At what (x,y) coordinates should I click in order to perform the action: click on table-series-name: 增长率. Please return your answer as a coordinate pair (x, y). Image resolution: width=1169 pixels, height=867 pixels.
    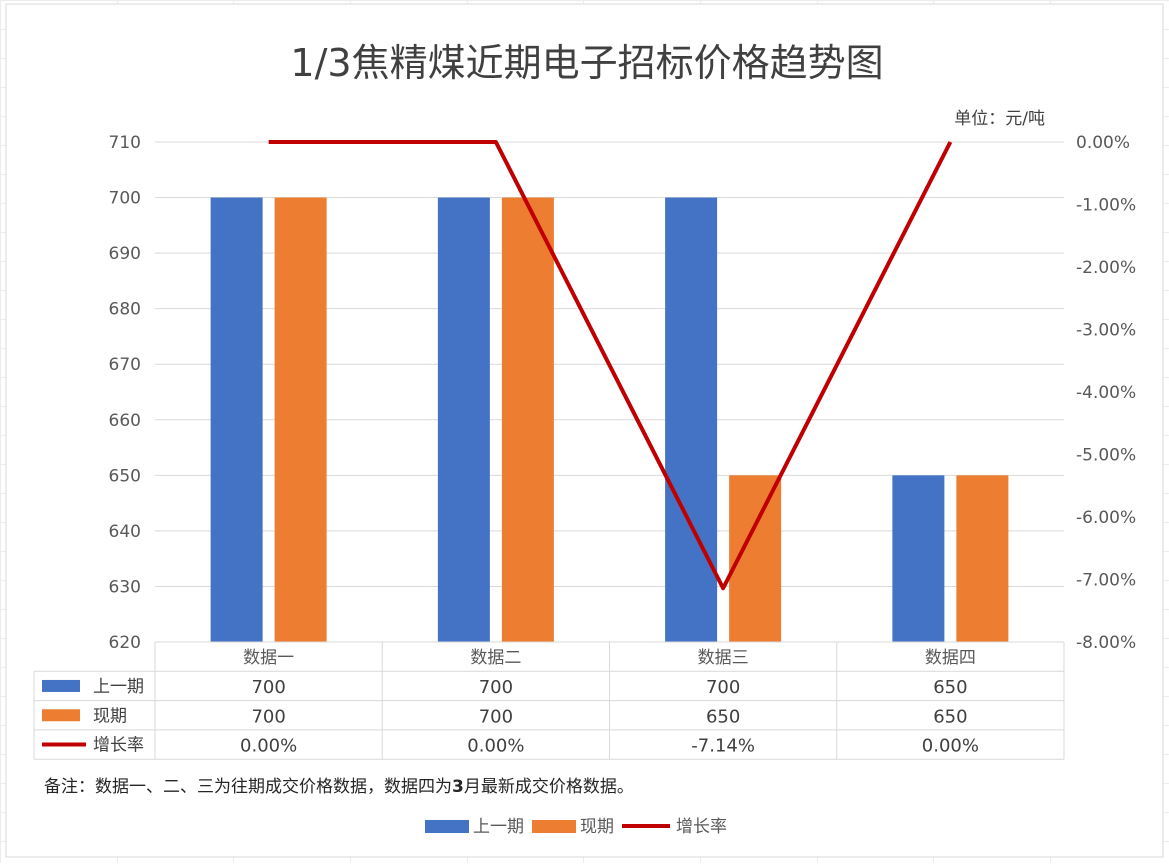
    Looking at the image, I should click on (118, 746).